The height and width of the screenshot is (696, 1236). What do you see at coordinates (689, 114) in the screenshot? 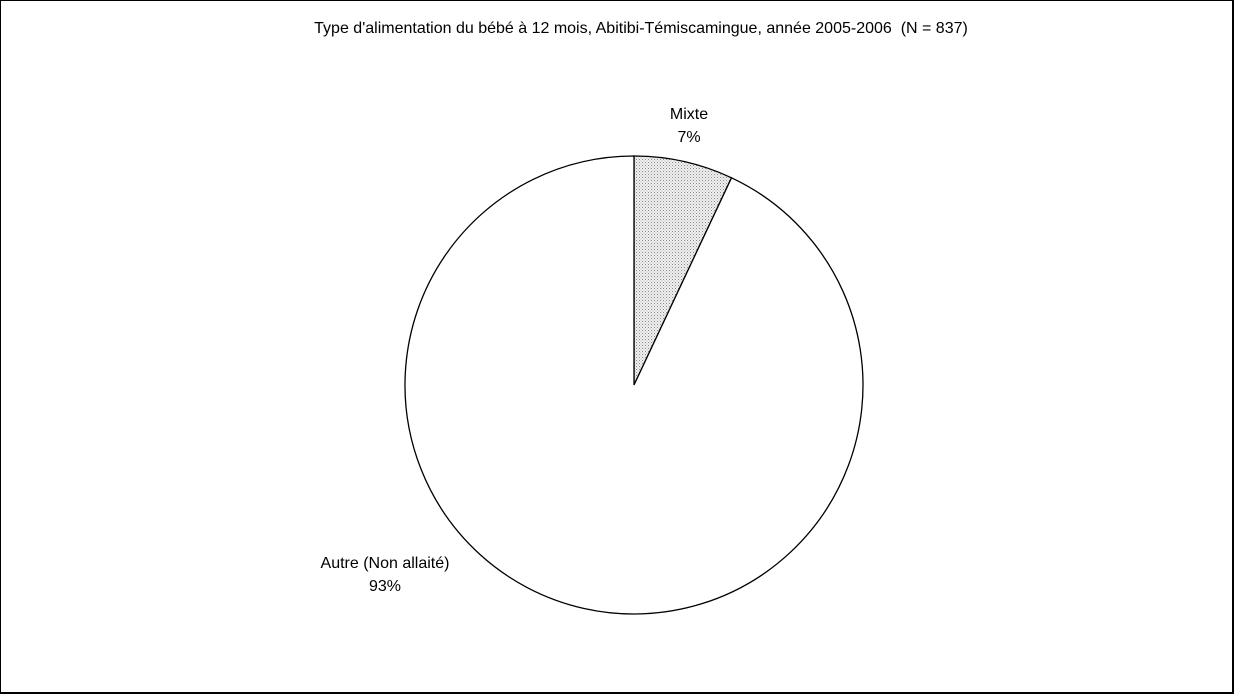
I see `slice-name-label: Mixte` at bounding box center [689, 114].